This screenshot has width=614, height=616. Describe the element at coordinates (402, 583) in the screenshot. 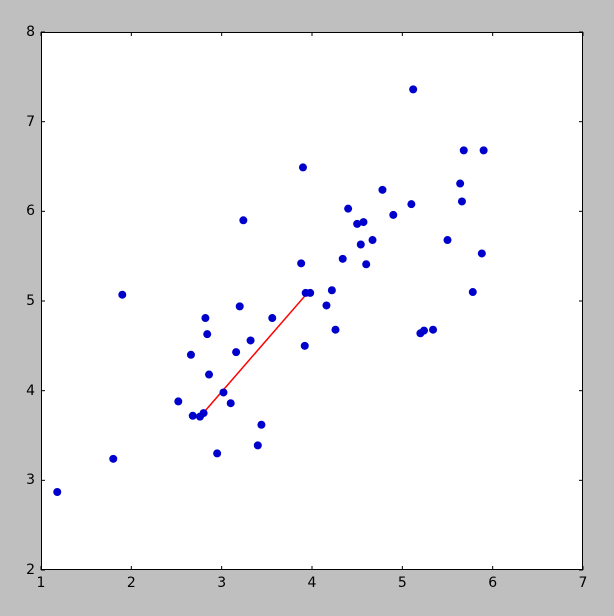

I see `x-axis-tick-label: 5` at that location.